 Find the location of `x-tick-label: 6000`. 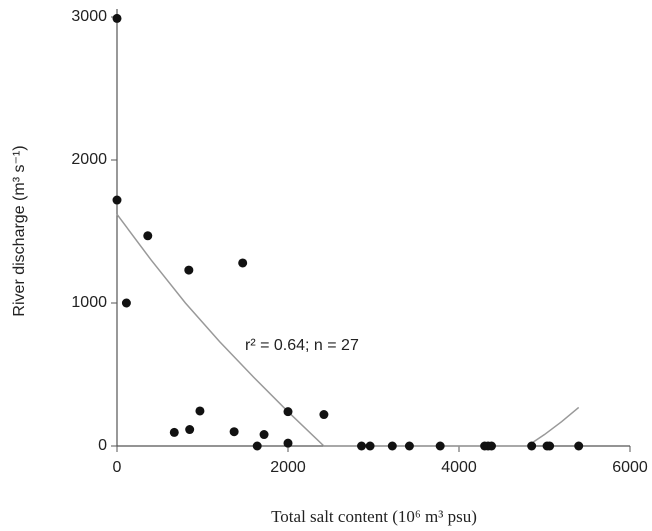

x-tick-label: 6000 is located at coordinates (630, 467).